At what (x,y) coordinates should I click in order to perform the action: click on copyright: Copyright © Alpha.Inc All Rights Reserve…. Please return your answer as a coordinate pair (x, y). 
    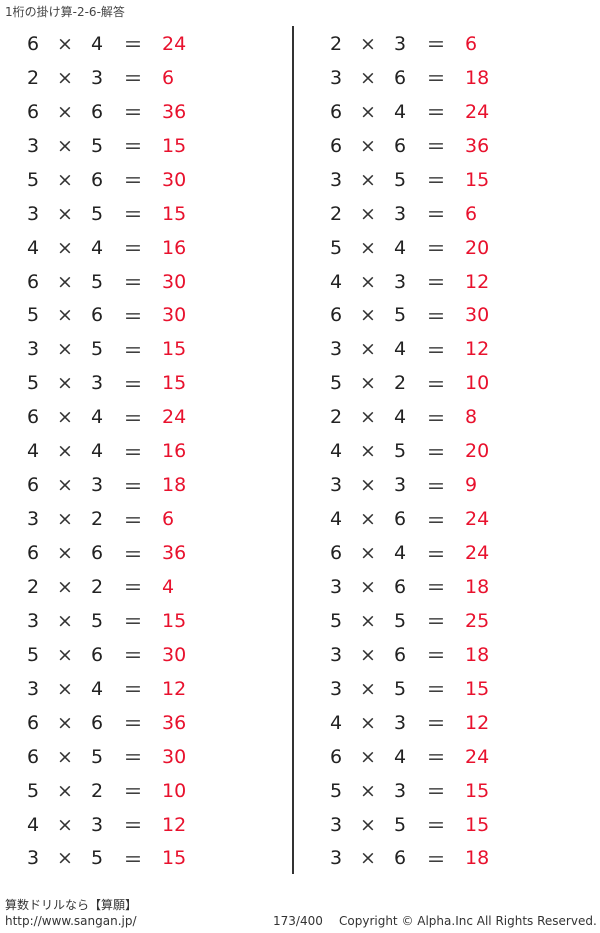
    Looking at the image, I should click on (468, 921).